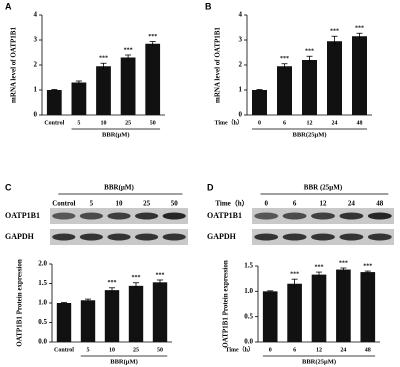 The height and width of the screenshot is (367, 400). What do you see at coordinates (92, 204) in the screenshot?
I see `lane-label: 5` at bounding box center [92, 204].